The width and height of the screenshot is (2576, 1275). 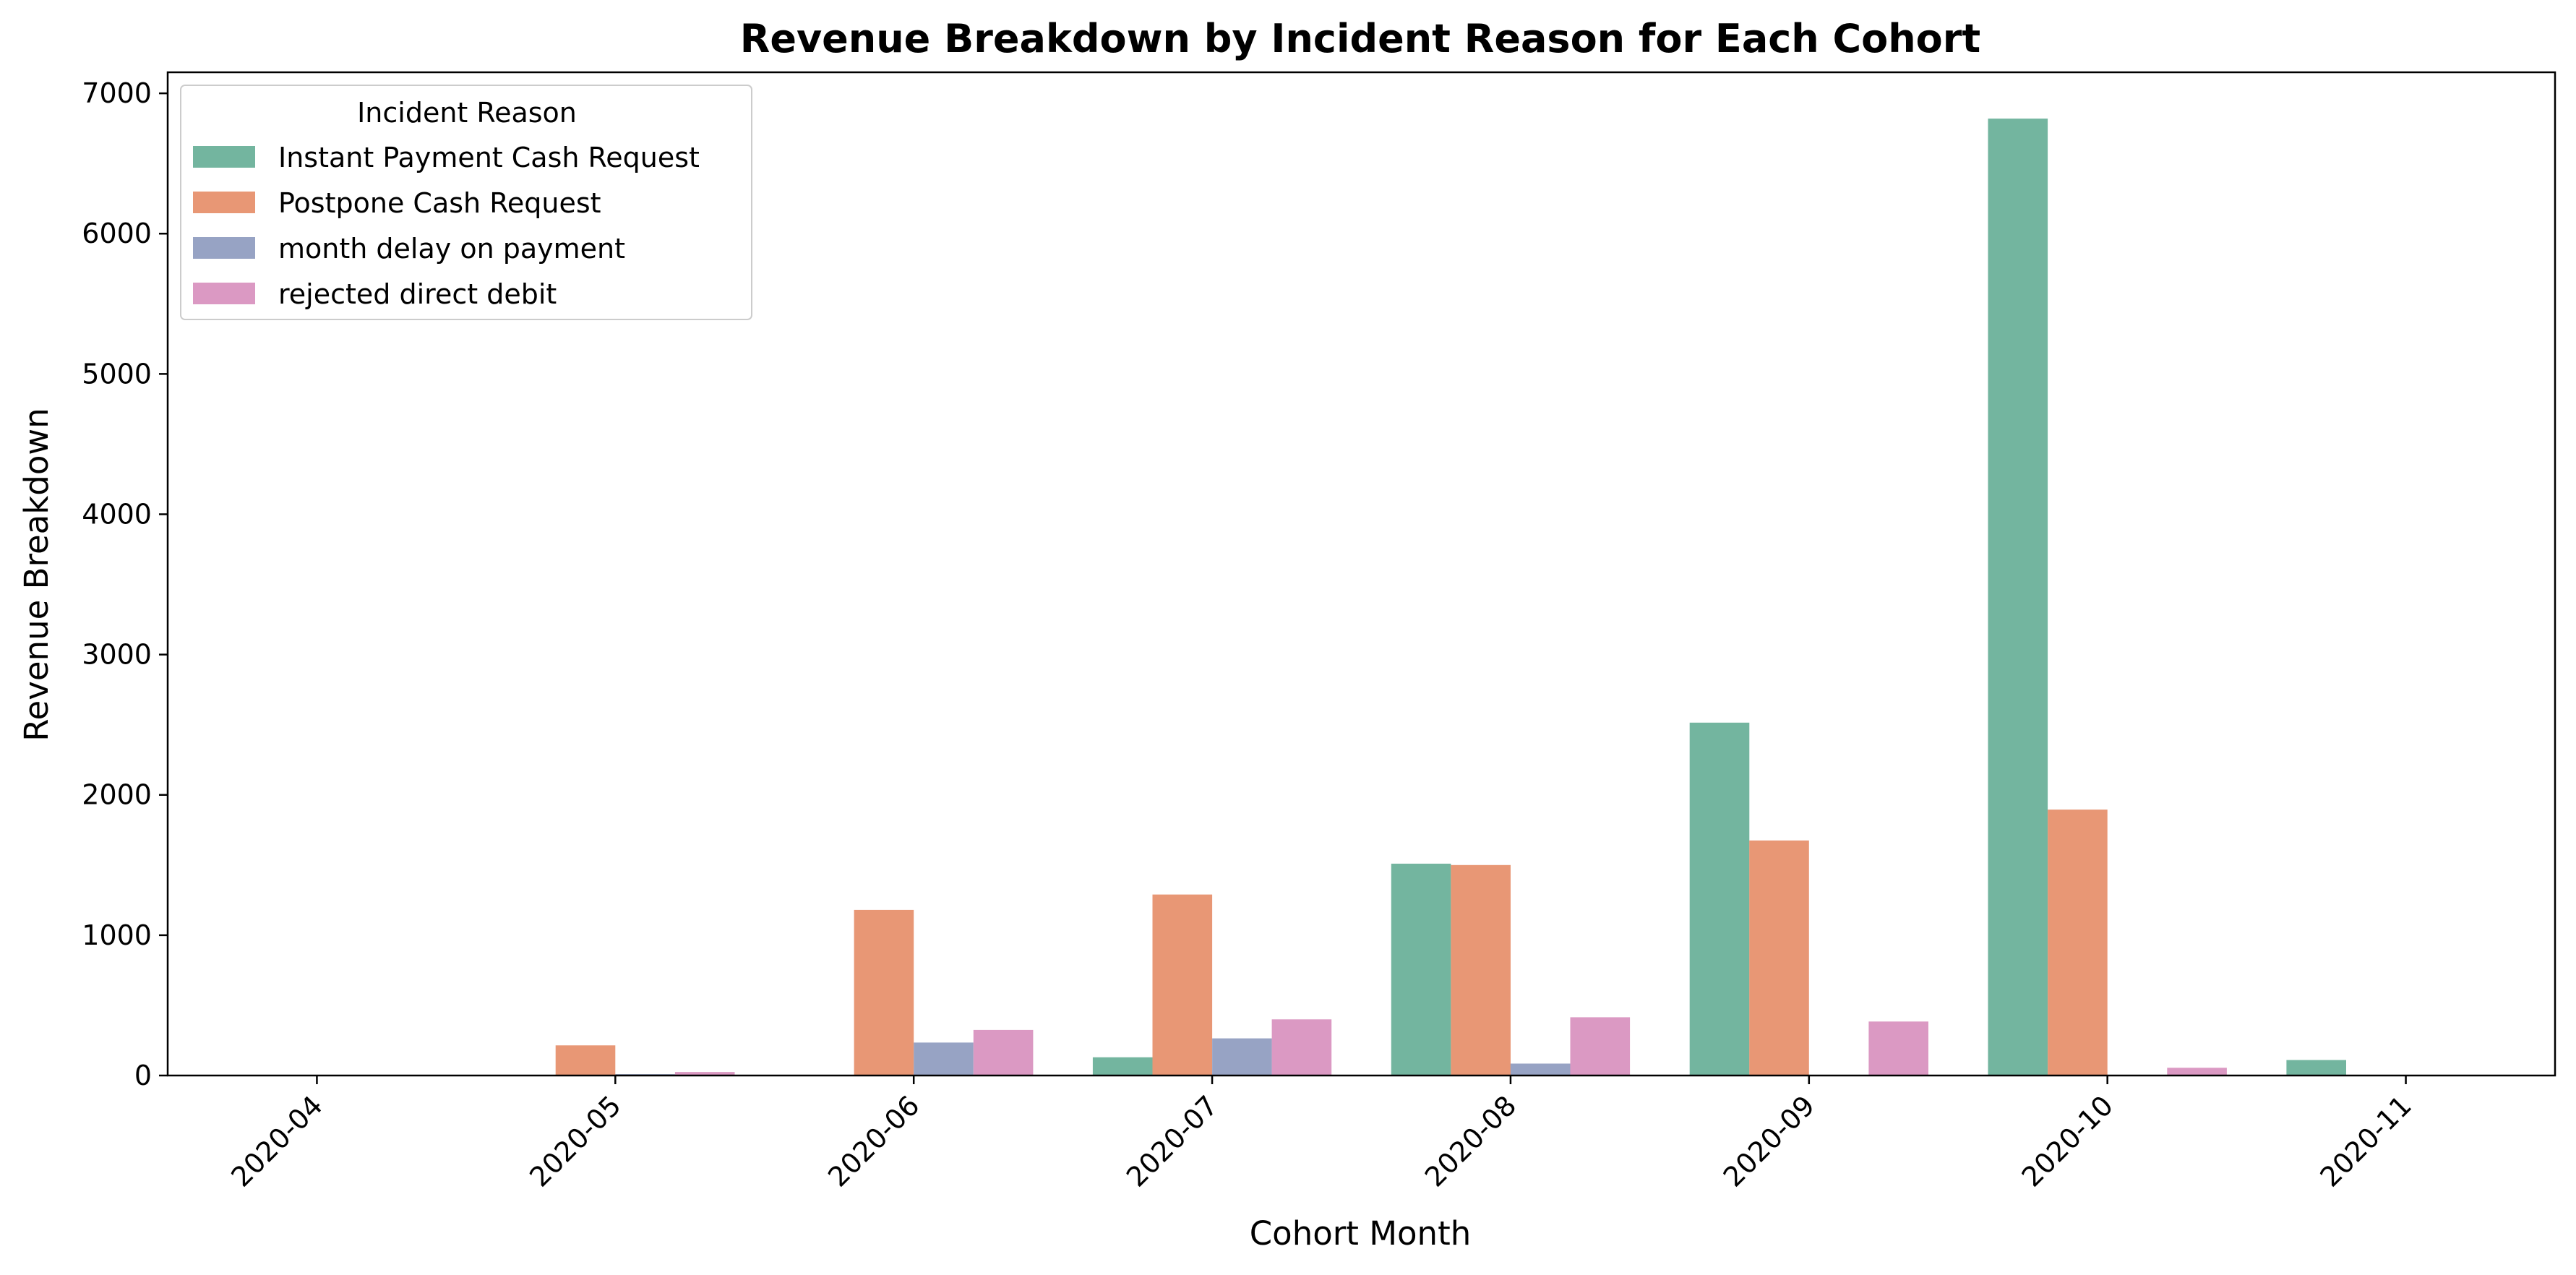 What do you see at coordinates (467, 113) in the screenshot?
I see `legend-title: Incident Reason` at bounding box center [467, 113].